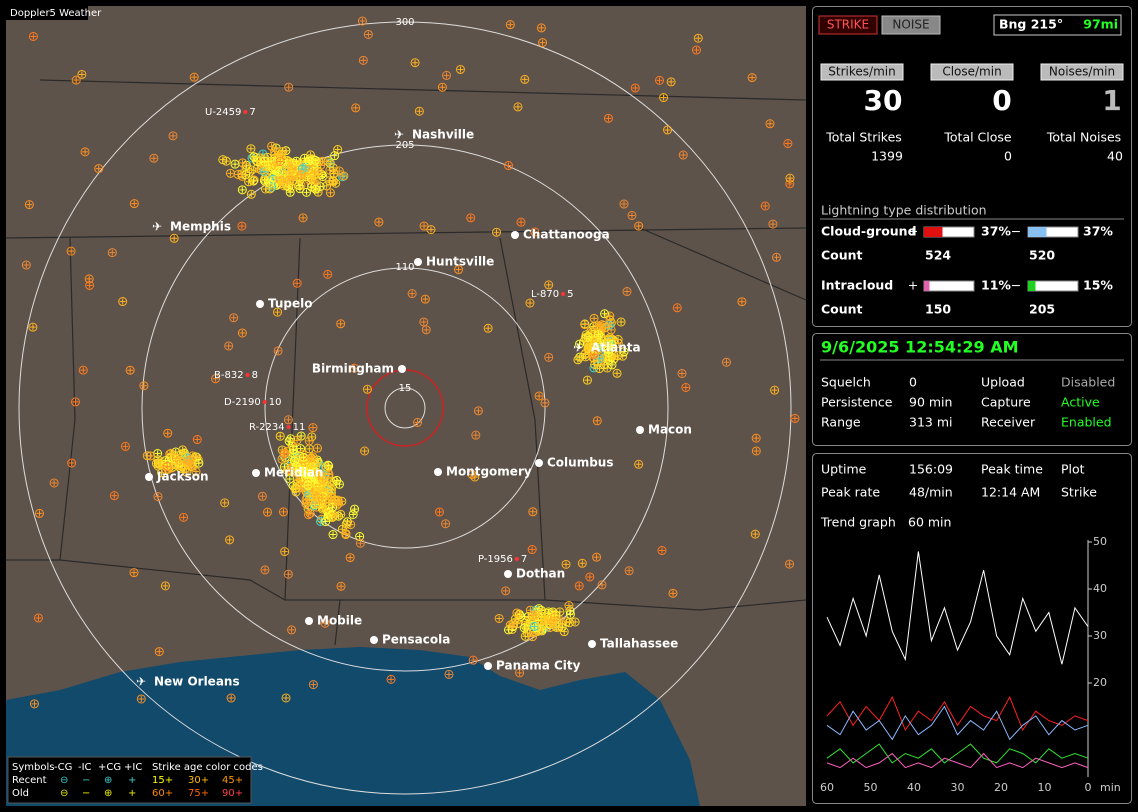 The width and height of the screenshot is (1138, 812). I want to click on strike-button-label: STRIKE, so click(848, 25).